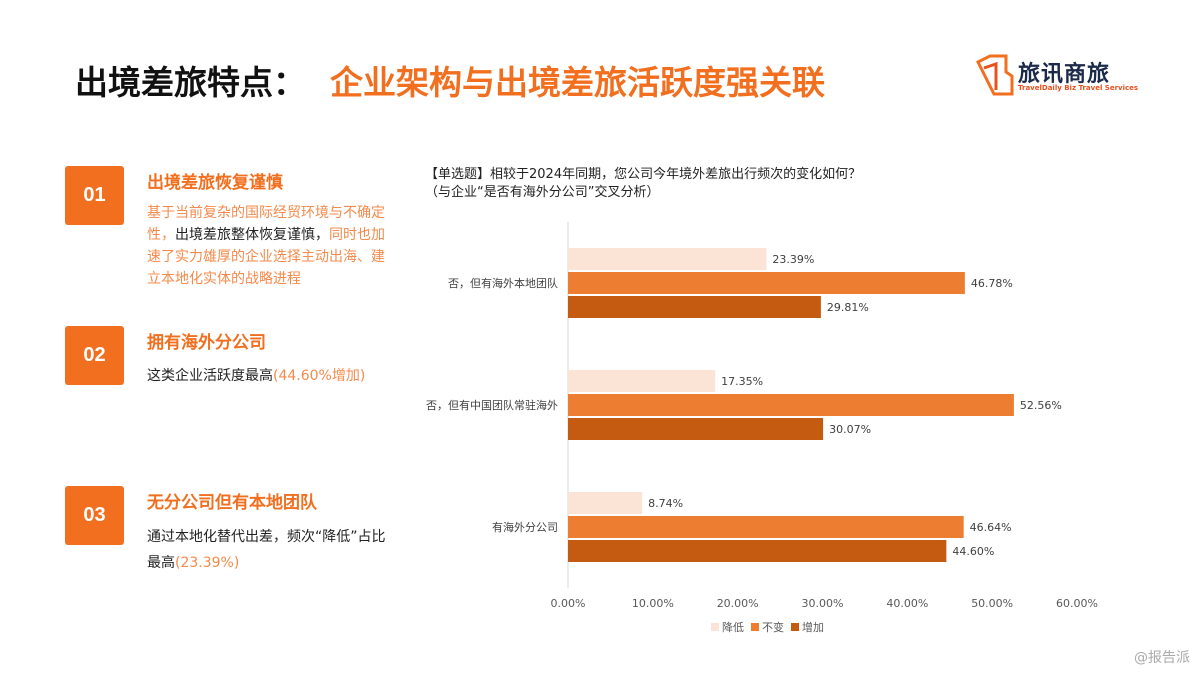  Describe the element at coordinates (793, 259) in the screenshot. I see `data-label: 23.39%` at that location.